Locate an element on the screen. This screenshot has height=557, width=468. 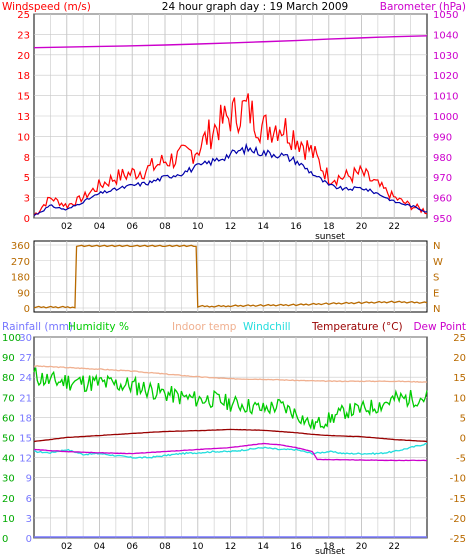
windspeed-average-line is located at coordinates (230, 179).